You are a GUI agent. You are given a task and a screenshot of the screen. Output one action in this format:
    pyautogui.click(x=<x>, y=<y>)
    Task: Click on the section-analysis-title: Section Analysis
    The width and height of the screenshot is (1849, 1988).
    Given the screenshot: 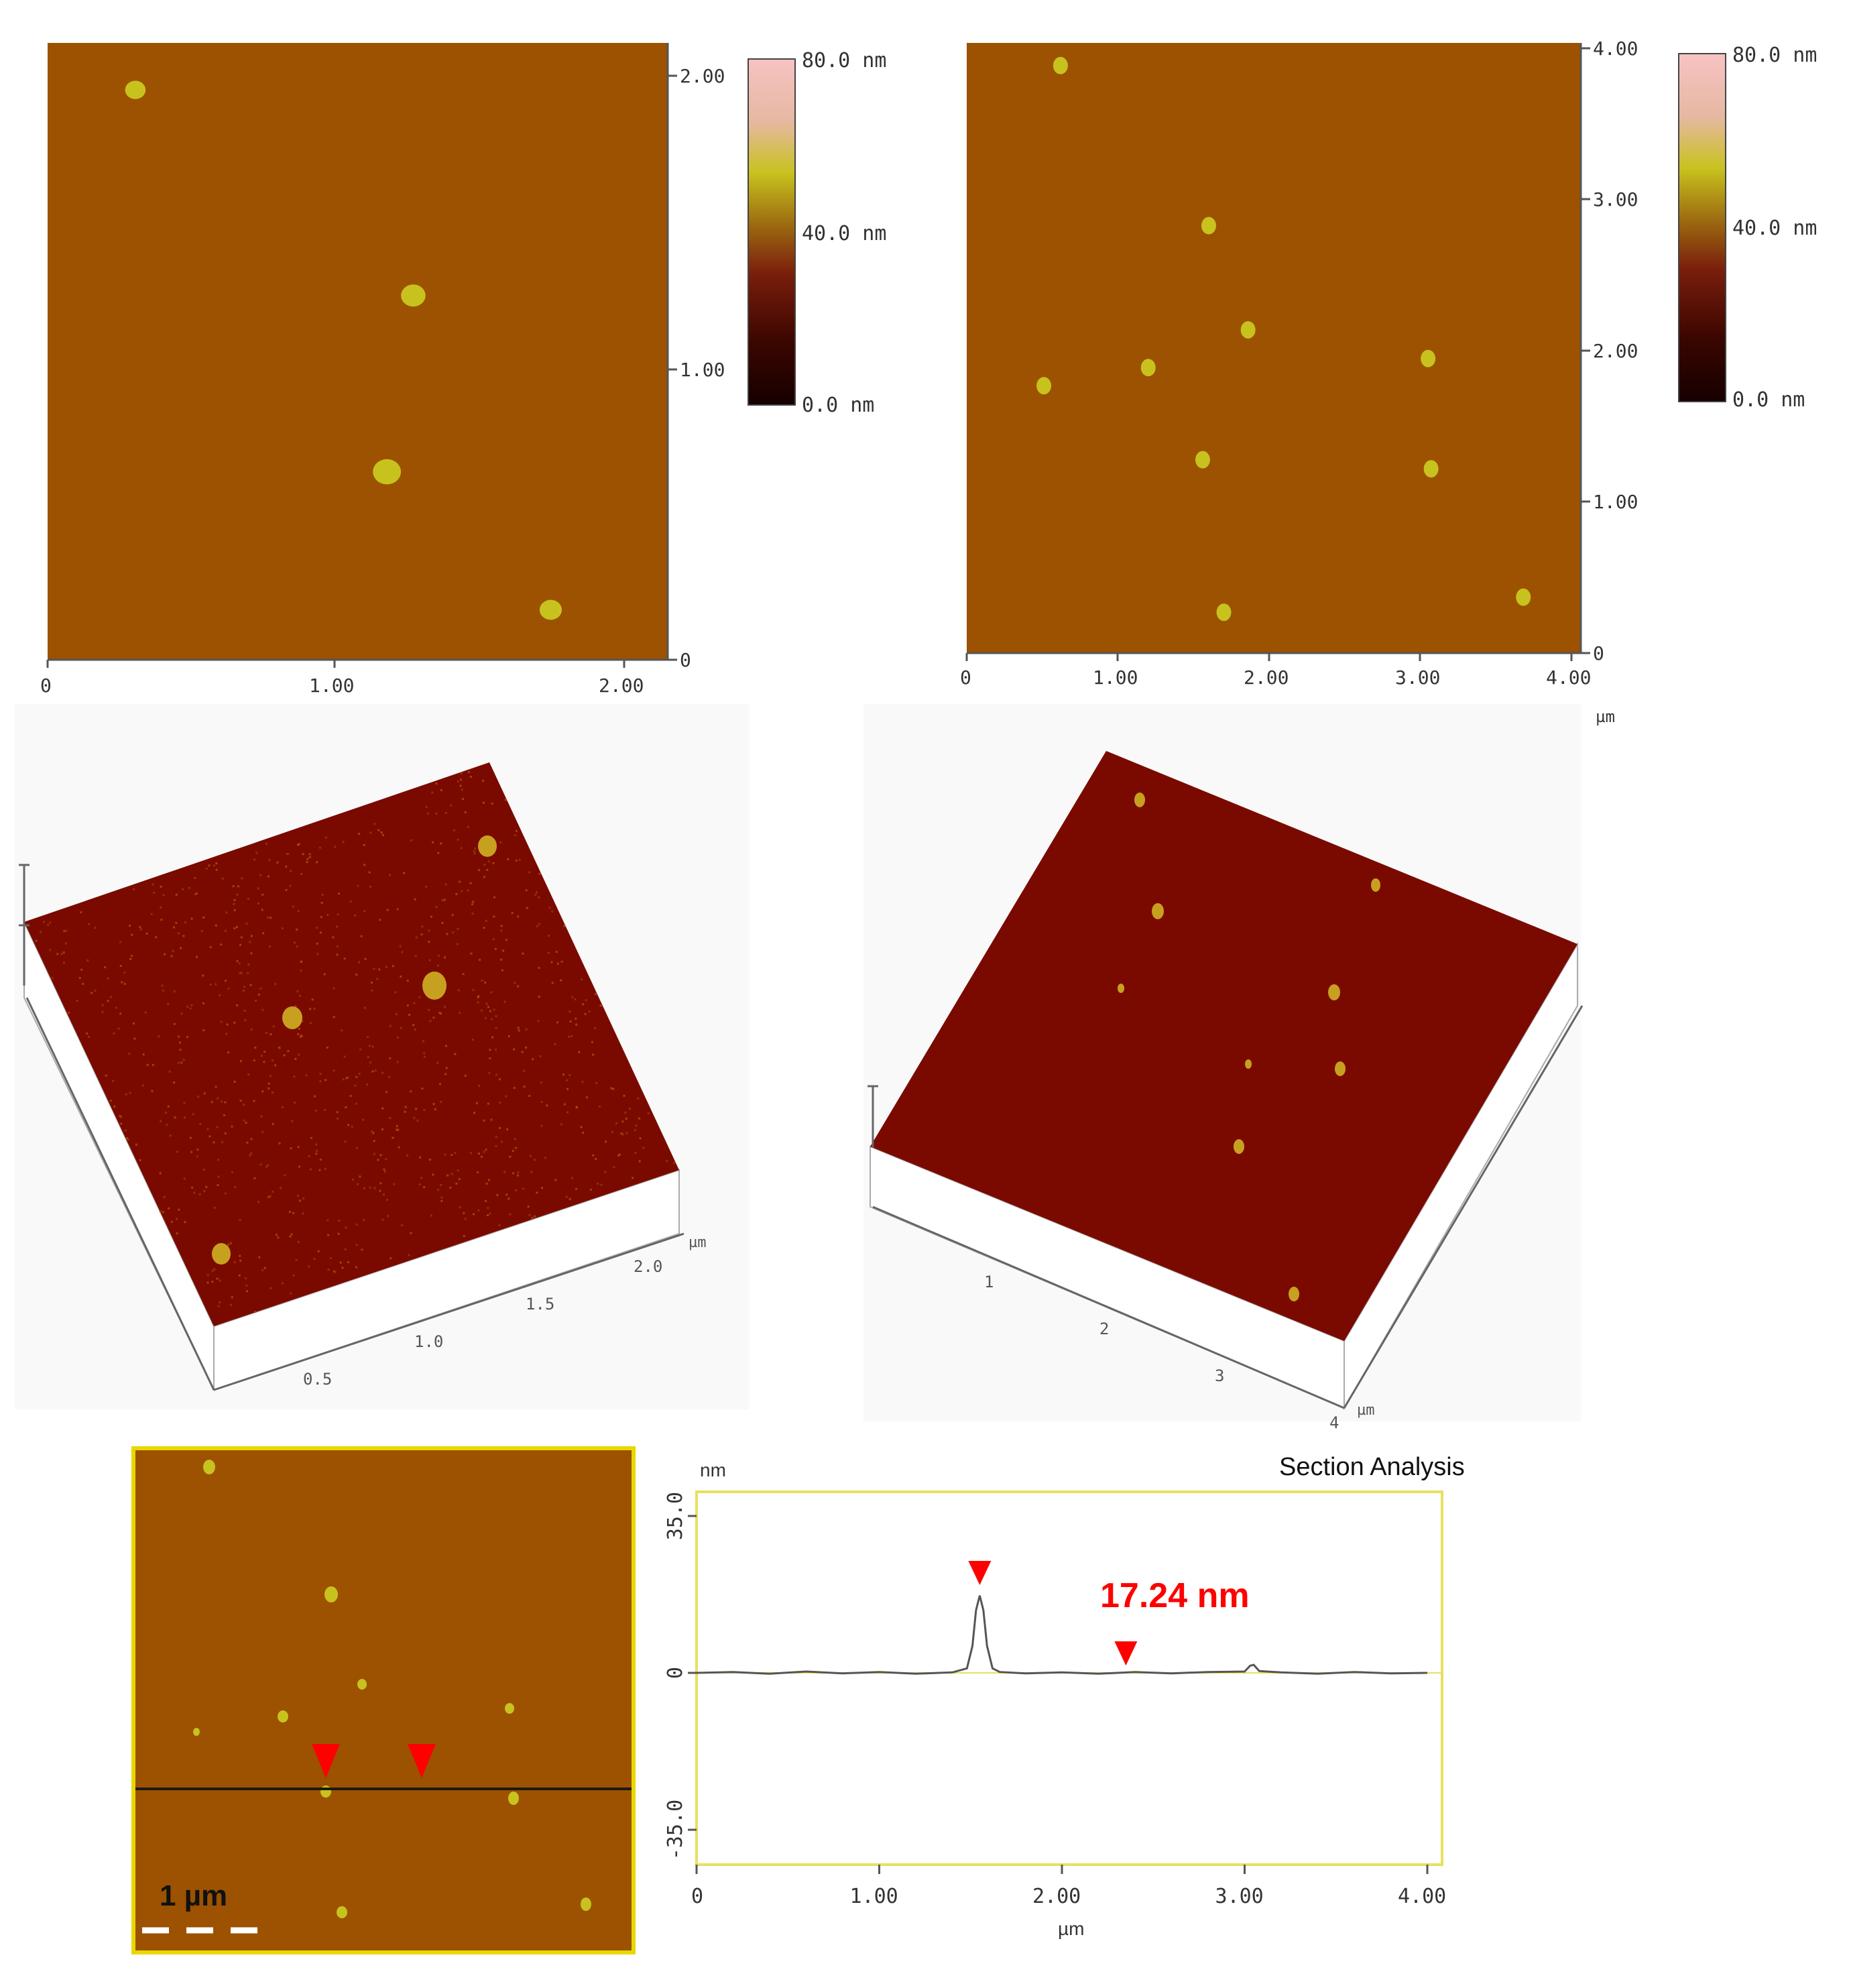 What is the action you would take?
    pyautogui.click(x=1372, y=1467)
    